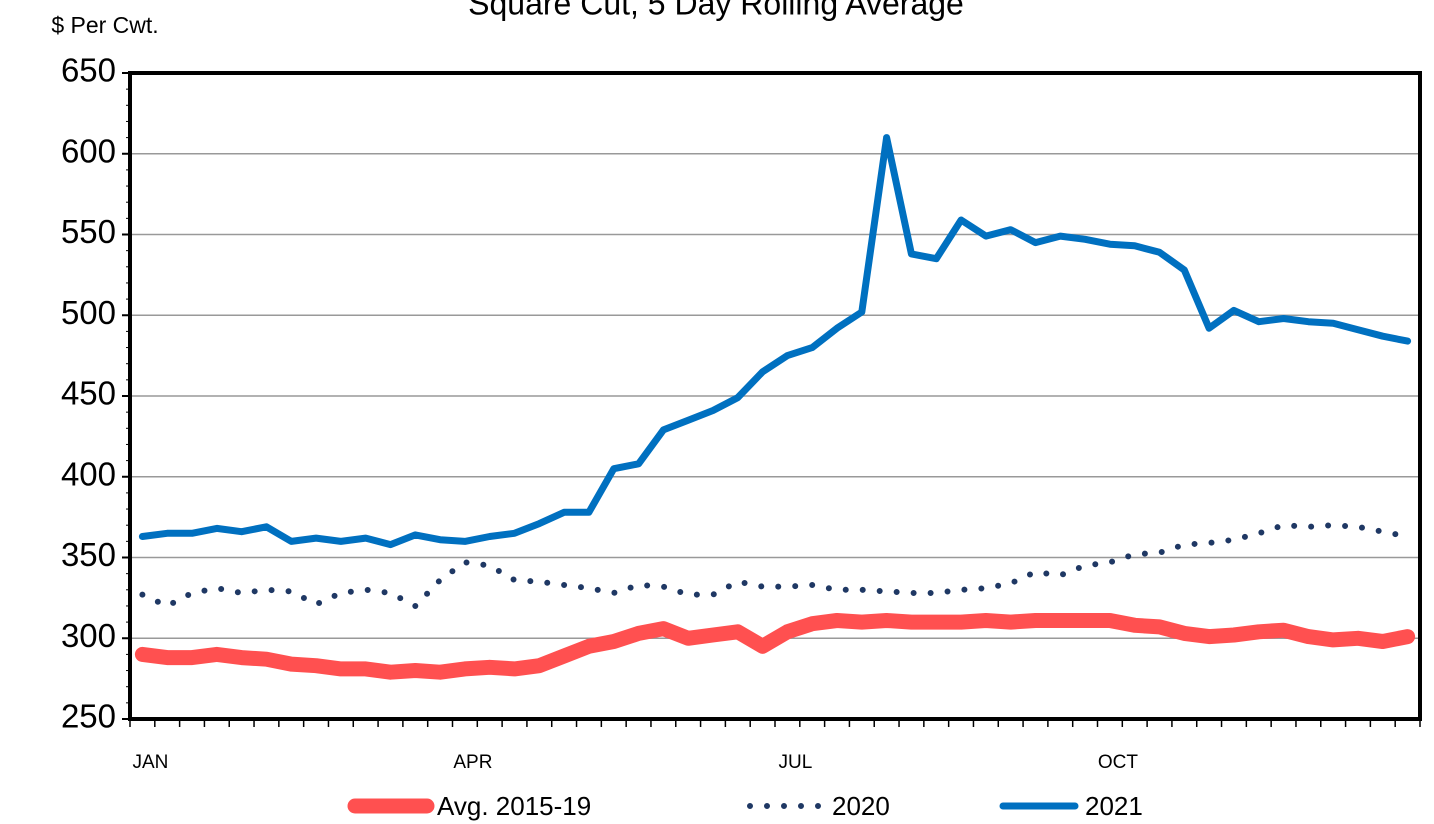  Describe the element at coordinates (88, 150) in the screenshot. I see `y-tick-label: 600` at that location.